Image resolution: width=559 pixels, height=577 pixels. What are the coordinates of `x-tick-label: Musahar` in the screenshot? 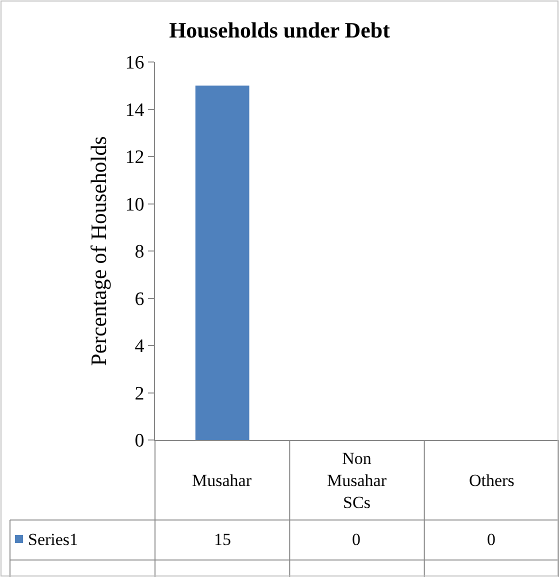 It's located at (222, 480).